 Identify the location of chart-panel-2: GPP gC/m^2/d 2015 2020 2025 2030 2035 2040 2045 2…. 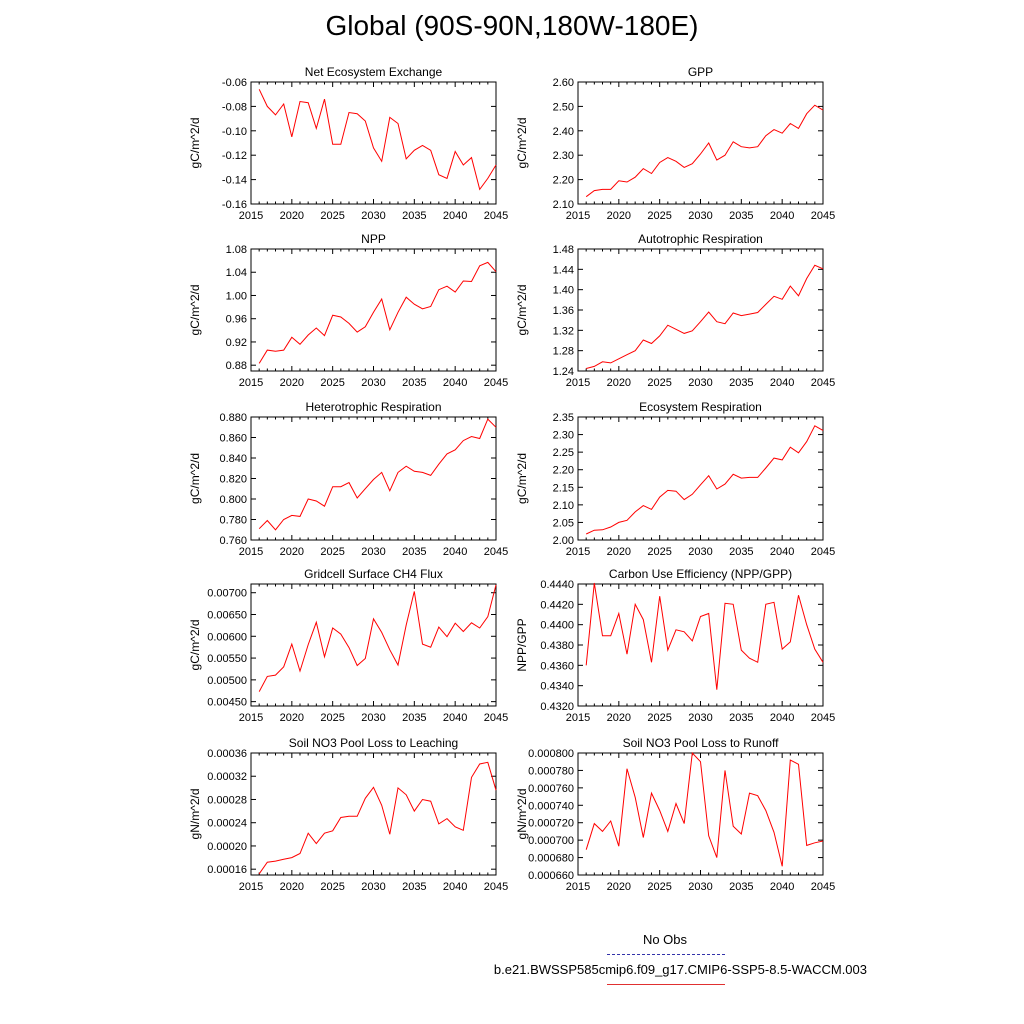
(675, 143).